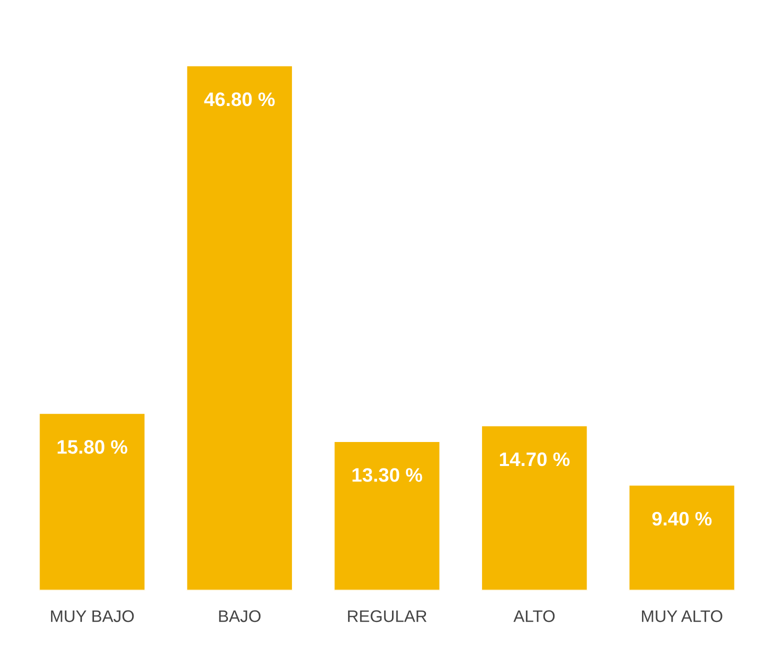  I want to click on data-label: 15.80 %, so click(93, 447).